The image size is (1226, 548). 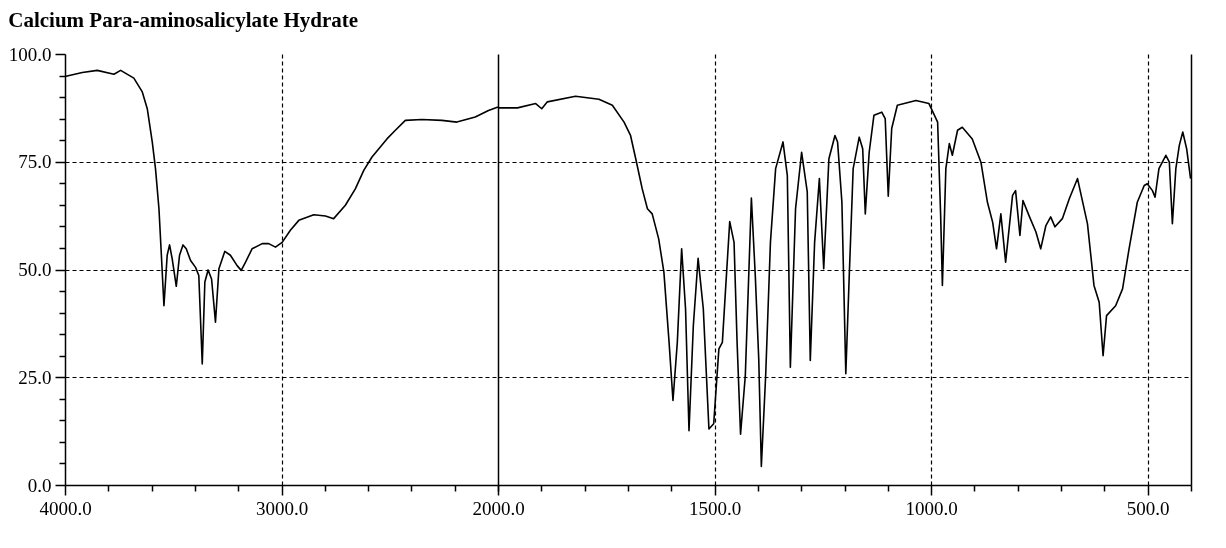 What do you see at coordinates (39, 485) in the screenshot?
I see `y-tick-label: 0.0` at bounding box center [39, 485].